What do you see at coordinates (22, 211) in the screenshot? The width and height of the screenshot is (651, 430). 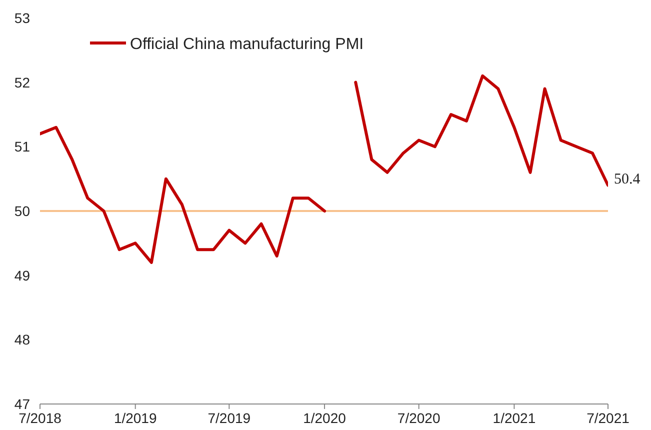 I see `y-tick-label: 50` at bounding box center [22, 211].